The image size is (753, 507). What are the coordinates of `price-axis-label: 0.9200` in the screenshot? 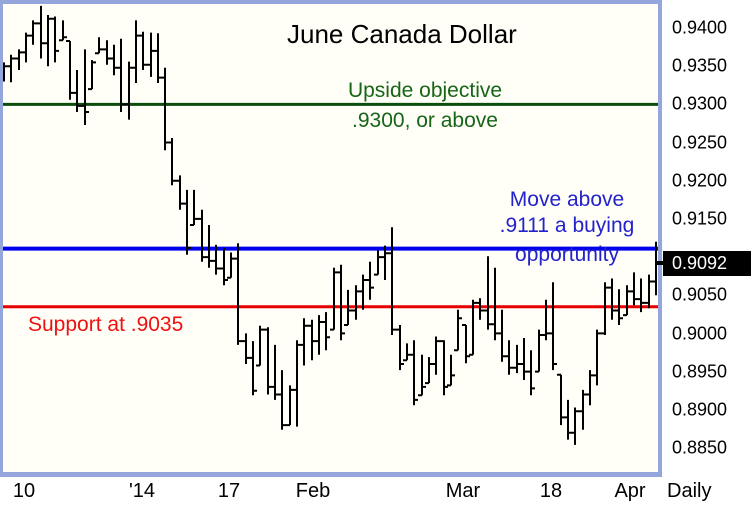 It's located at (700, 180).